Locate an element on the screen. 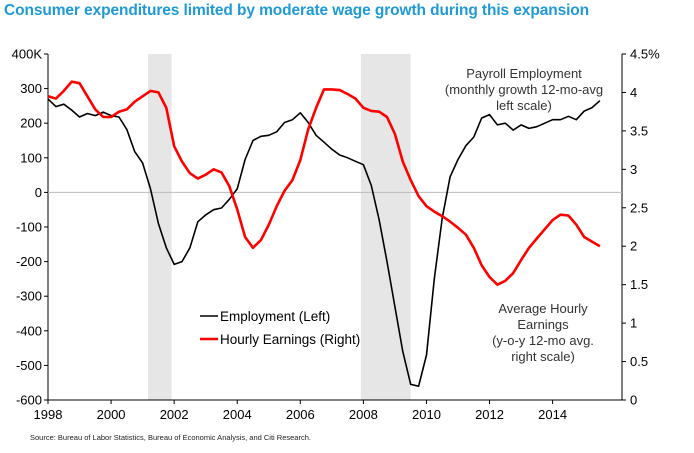  y-left-tick-label: 200 is located at coordinates (31, 123).